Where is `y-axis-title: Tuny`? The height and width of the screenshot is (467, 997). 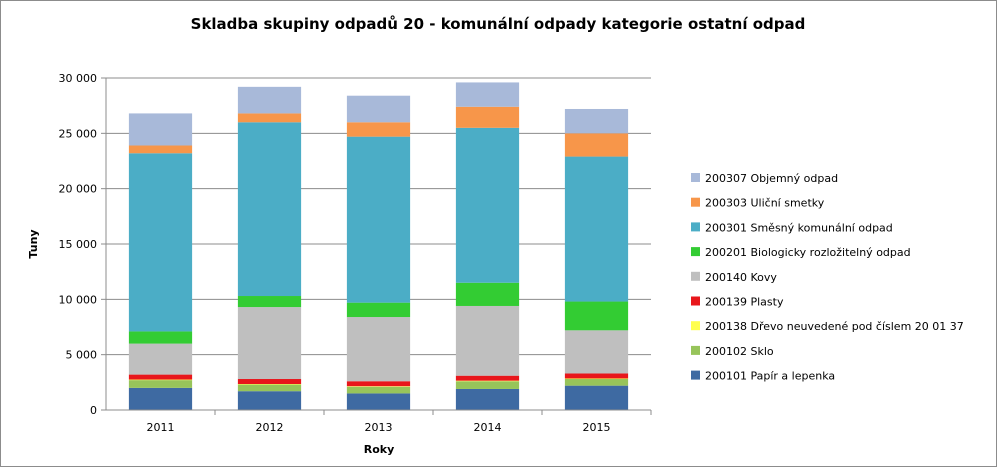
y-axis-title: Tuny is located at coordinates (33, 243).